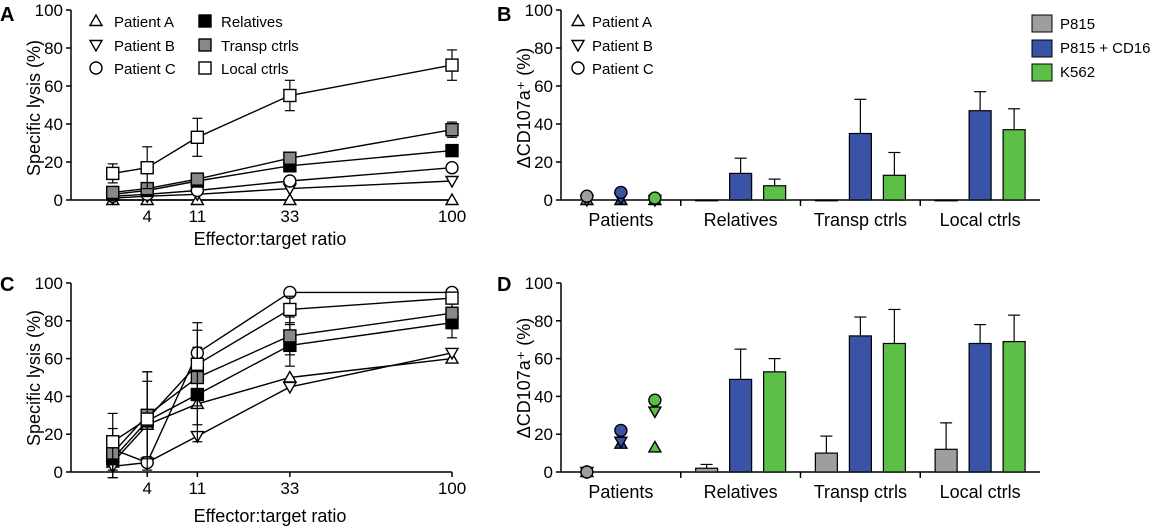 The height and width of the screenshot is (532, 1158). I want to click on legend-marker-transp-ctrls, so click(205, 45).